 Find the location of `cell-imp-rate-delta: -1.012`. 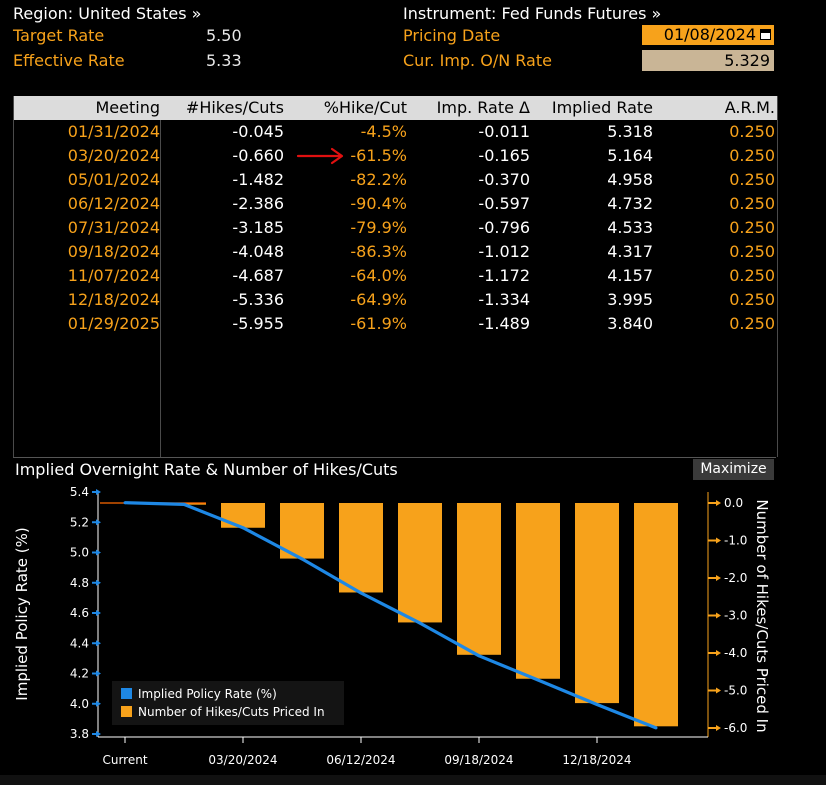

cell-imp-rate-delta: -1.012 is located at coordinates (504, 251).